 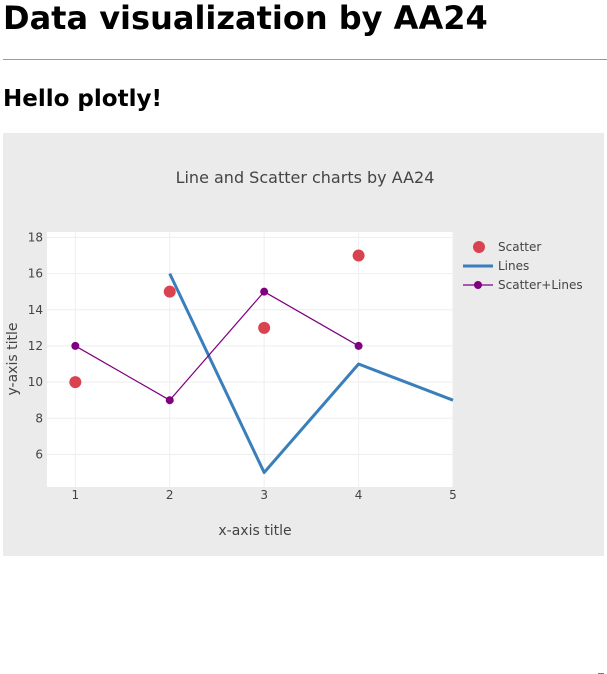 I want to click on x-tick-label: 2, so click(x=170, y=495).